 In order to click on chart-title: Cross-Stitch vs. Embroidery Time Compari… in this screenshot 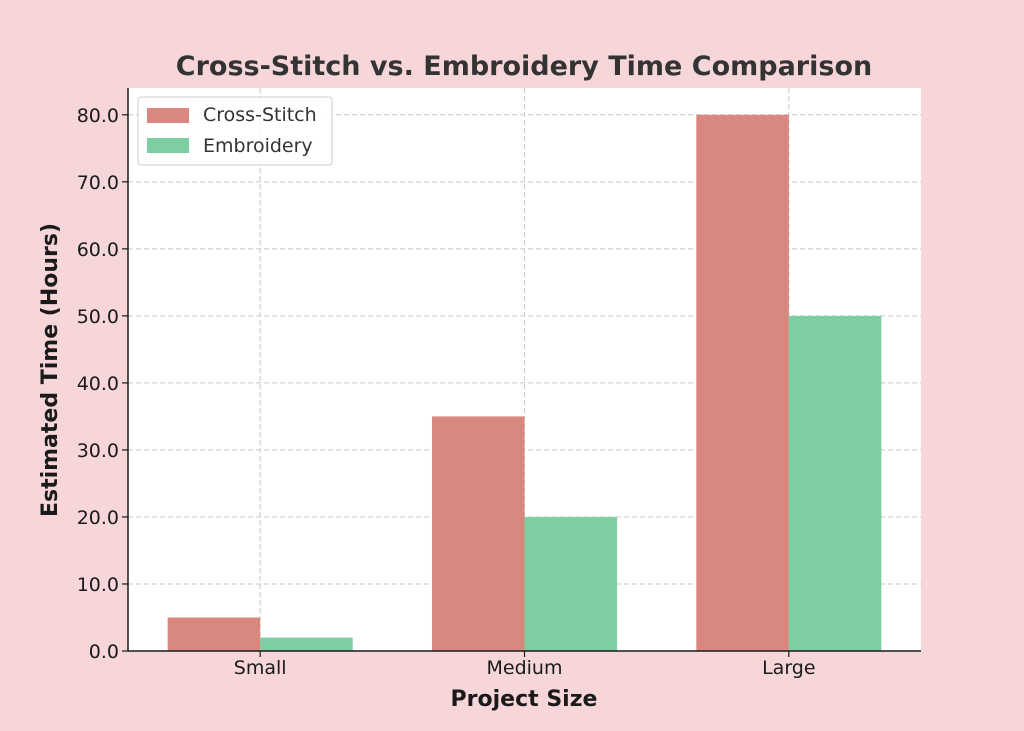, I will do `click(524, 66)`.